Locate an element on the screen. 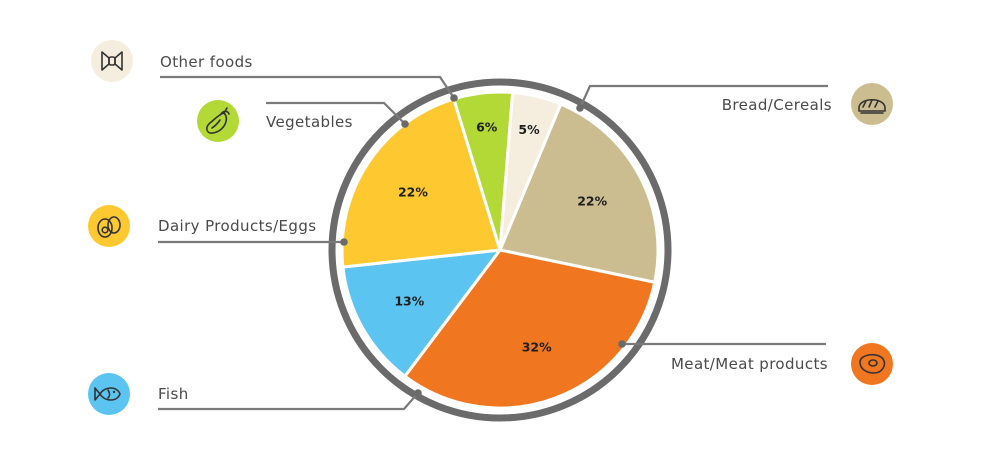  steak-icon is located at coordinates (872, 364).